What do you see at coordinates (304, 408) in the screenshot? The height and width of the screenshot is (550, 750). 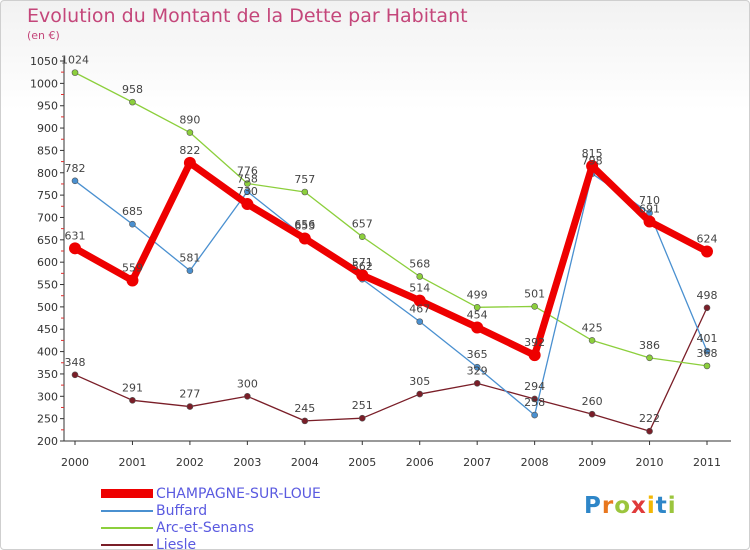 I see `data-label: 245` at bounding box center [304, 408].